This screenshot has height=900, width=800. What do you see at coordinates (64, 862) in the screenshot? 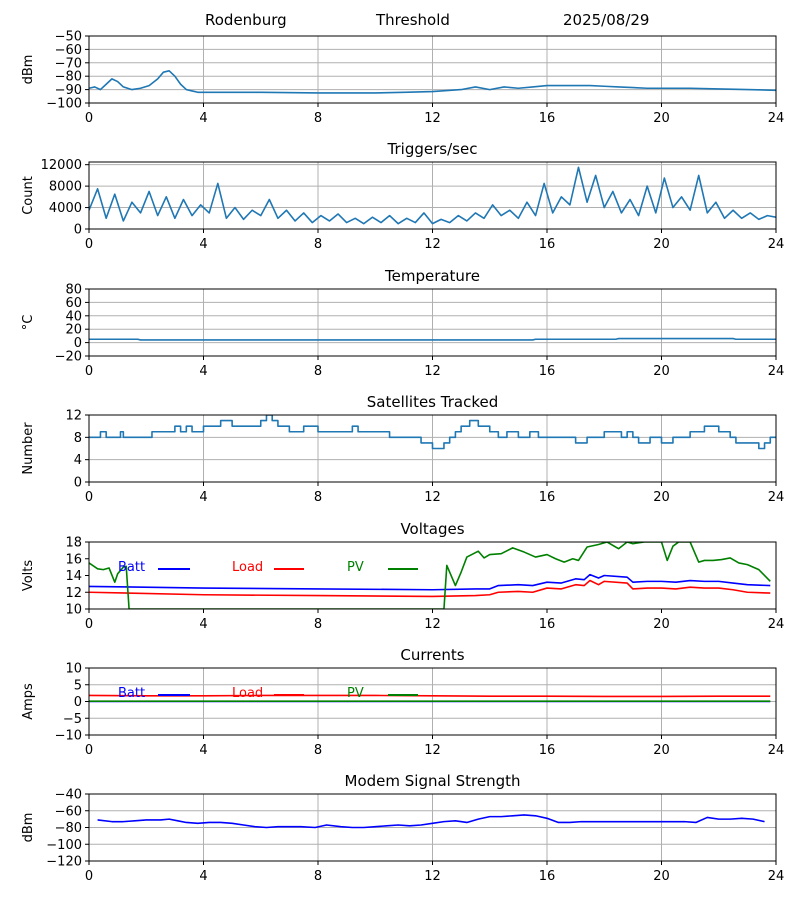
I see `y-tick-label: −120` at bounding box center [64, 862].